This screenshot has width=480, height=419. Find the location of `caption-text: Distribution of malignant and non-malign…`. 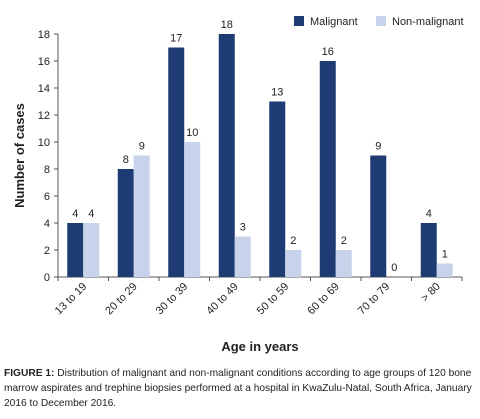

caption-text: Distribution of malignant and non-malign… is located at coordinates (238, 388).